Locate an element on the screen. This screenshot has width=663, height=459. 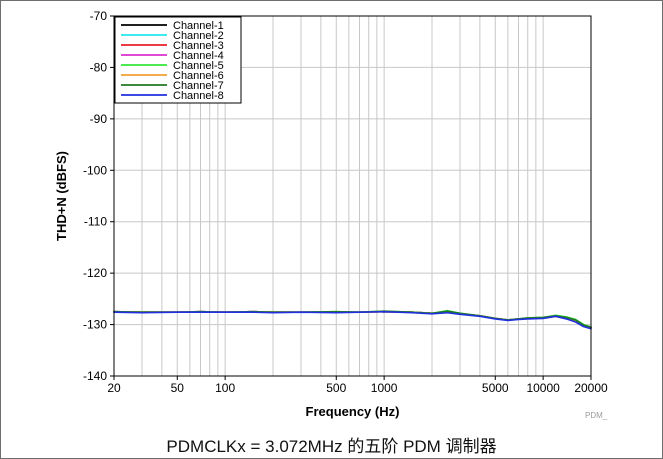
chart-caption: PDMCLKx = 3.072MHz 的五阶 PDM 调制器 is located at coordinates (331, 446).